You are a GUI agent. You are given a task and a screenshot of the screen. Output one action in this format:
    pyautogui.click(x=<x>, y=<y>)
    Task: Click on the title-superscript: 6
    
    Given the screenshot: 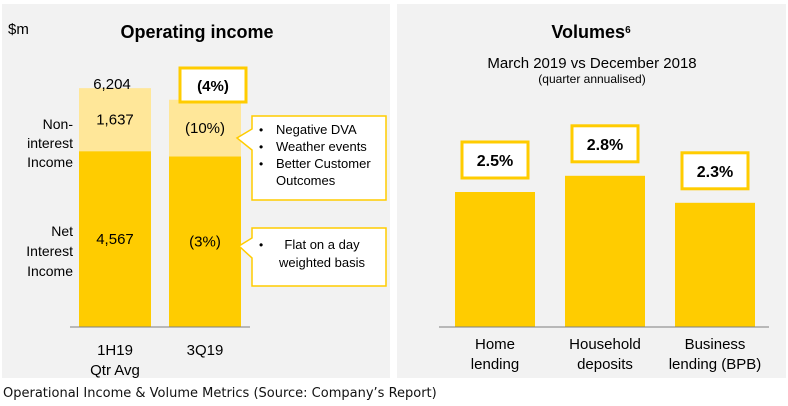 What is the action you would take?
    pyautogui.click(x=628, y=30)
    